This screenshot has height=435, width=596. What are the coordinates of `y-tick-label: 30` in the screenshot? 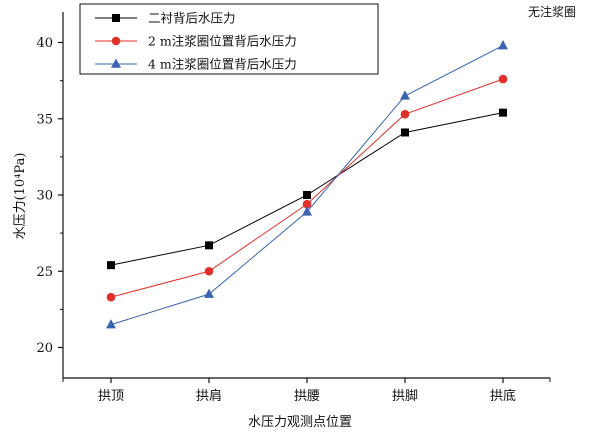 It's located at (44, 196).